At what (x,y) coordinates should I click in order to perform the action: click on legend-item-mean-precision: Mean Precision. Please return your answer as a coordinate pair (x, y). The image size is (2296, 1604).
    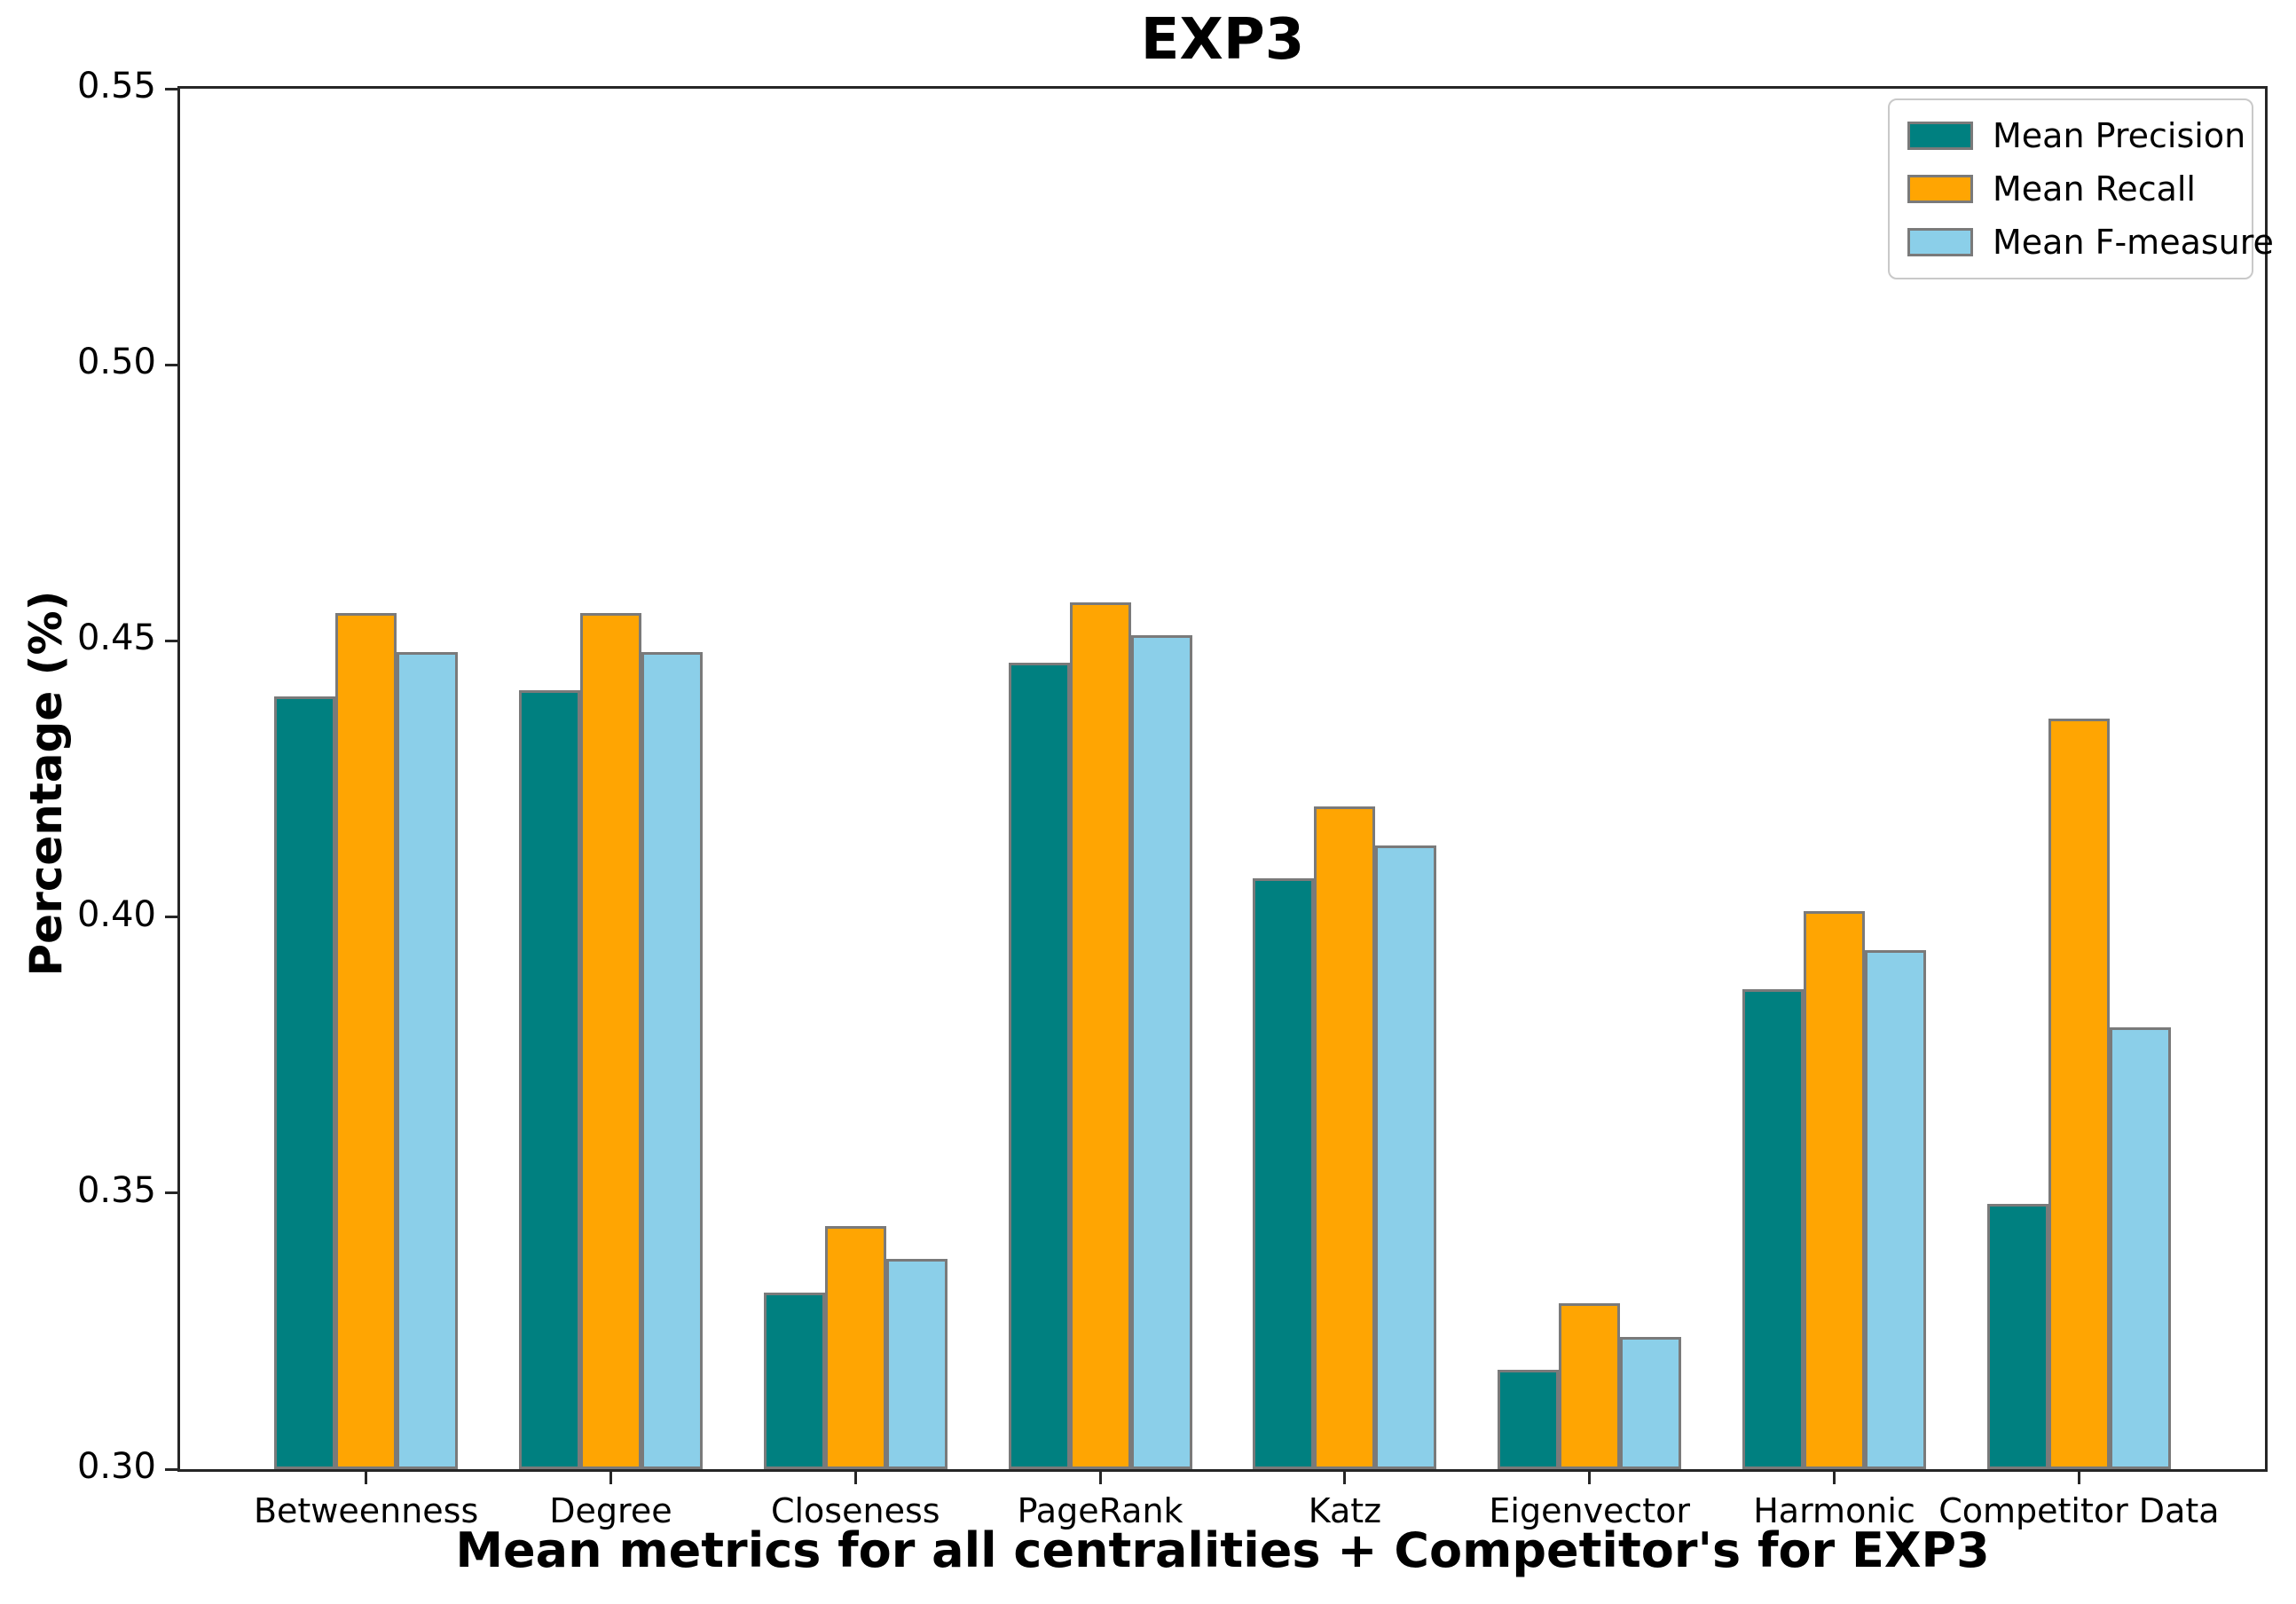
    Looking at the image, I should click on (2076, 135).